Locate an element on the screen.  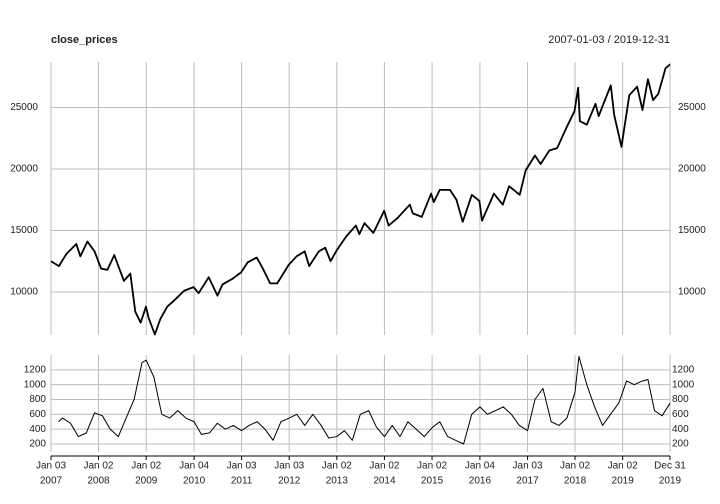
x-tick-label: Dec 31 is located at coordinates (670, 466).